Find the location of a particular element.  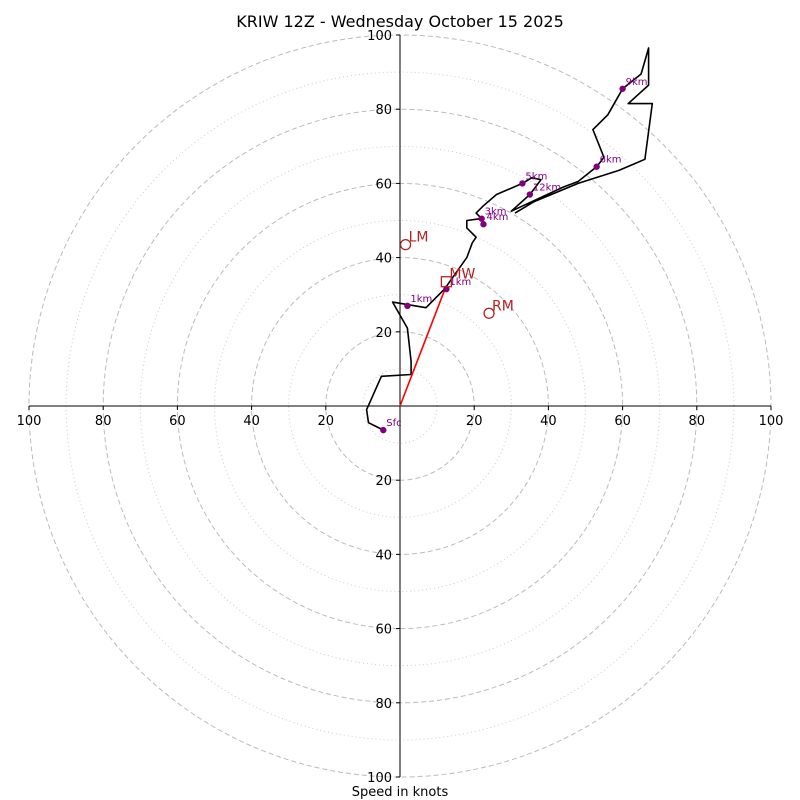

height-point-label: 4km is located at coordinates (497, 217).